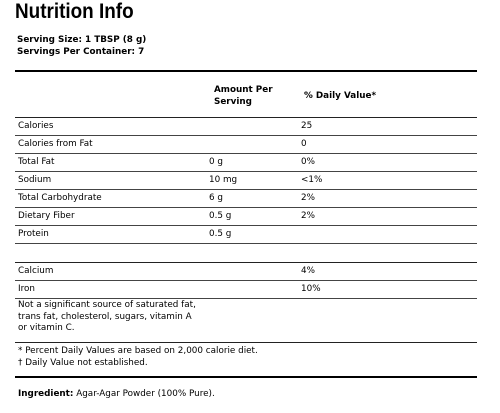 The image size is (500, 413). I want to click on top-divider, so click(246, 71).